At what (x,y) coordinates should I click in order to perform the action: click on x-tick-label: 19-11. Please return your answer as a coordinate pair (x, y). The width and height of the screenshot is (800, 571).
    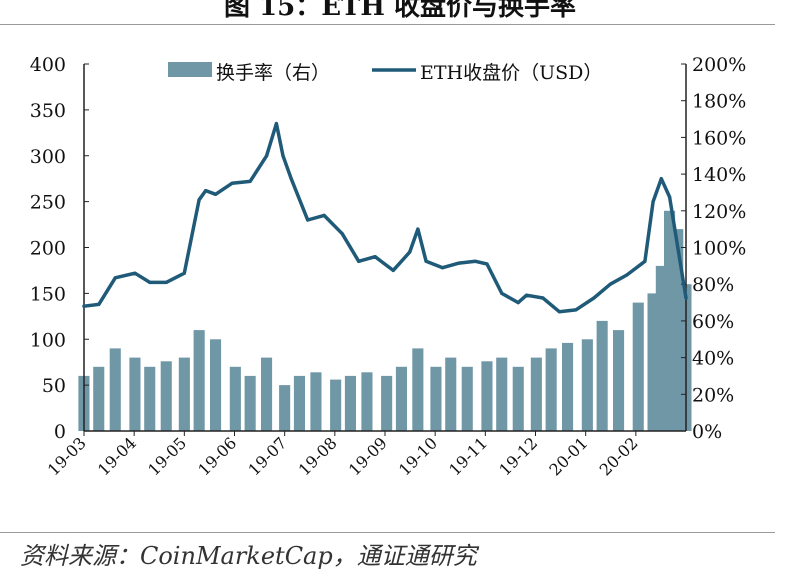
    Looking at the image, I should click on (468, 456).